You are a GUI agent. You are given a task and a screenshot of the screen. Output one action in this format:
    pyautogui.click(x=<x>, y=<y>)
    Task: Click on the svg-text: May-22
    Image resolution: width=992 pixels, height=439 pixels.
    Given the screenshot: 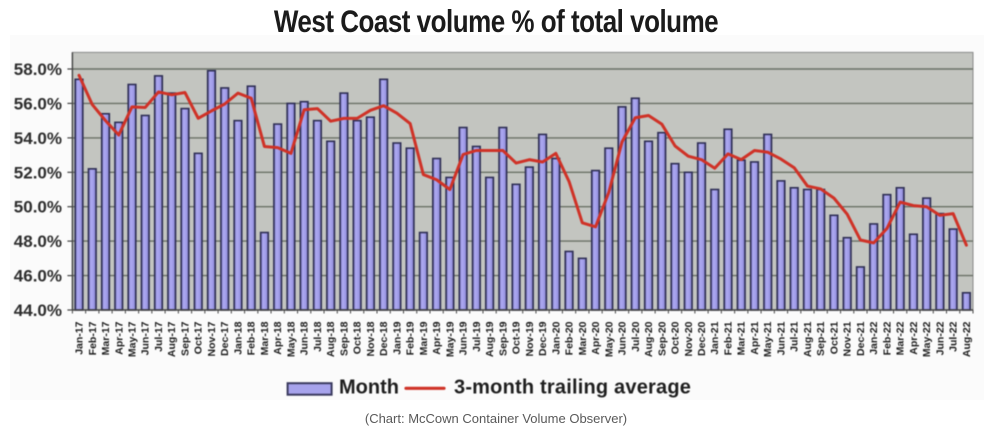 What is the action you would take?
    pyautogui.click(x=927, y=339)
    